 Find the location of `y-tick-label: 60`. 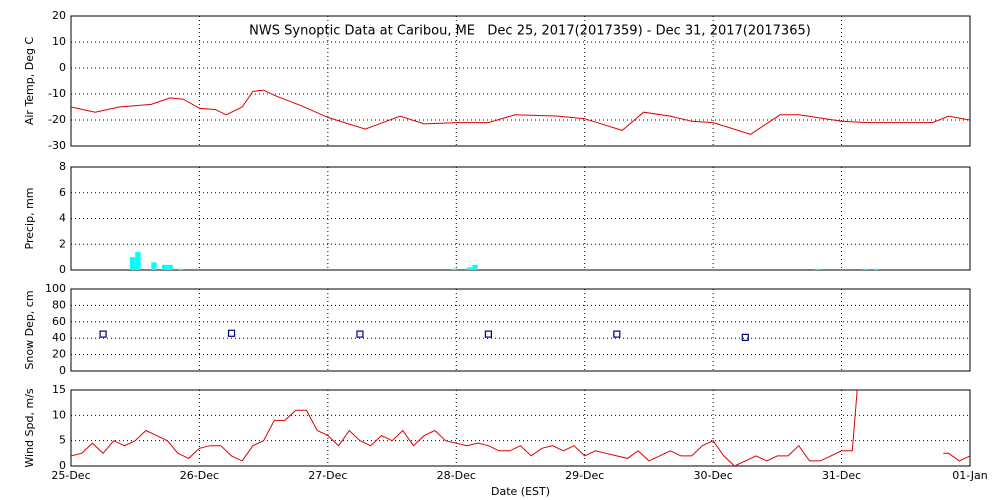

y-tick-label: 60 is located at coordinates (59, 321).